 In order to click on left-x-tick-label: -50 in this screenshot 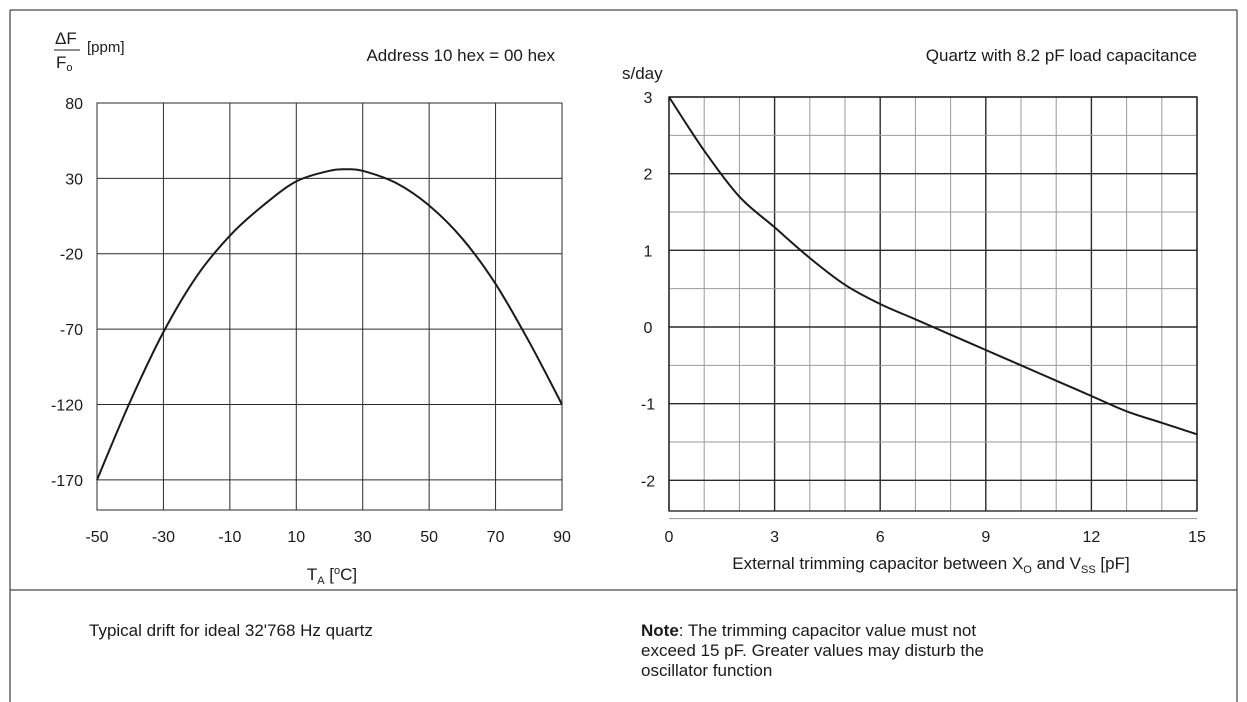, I will do `click(96, 537)`.